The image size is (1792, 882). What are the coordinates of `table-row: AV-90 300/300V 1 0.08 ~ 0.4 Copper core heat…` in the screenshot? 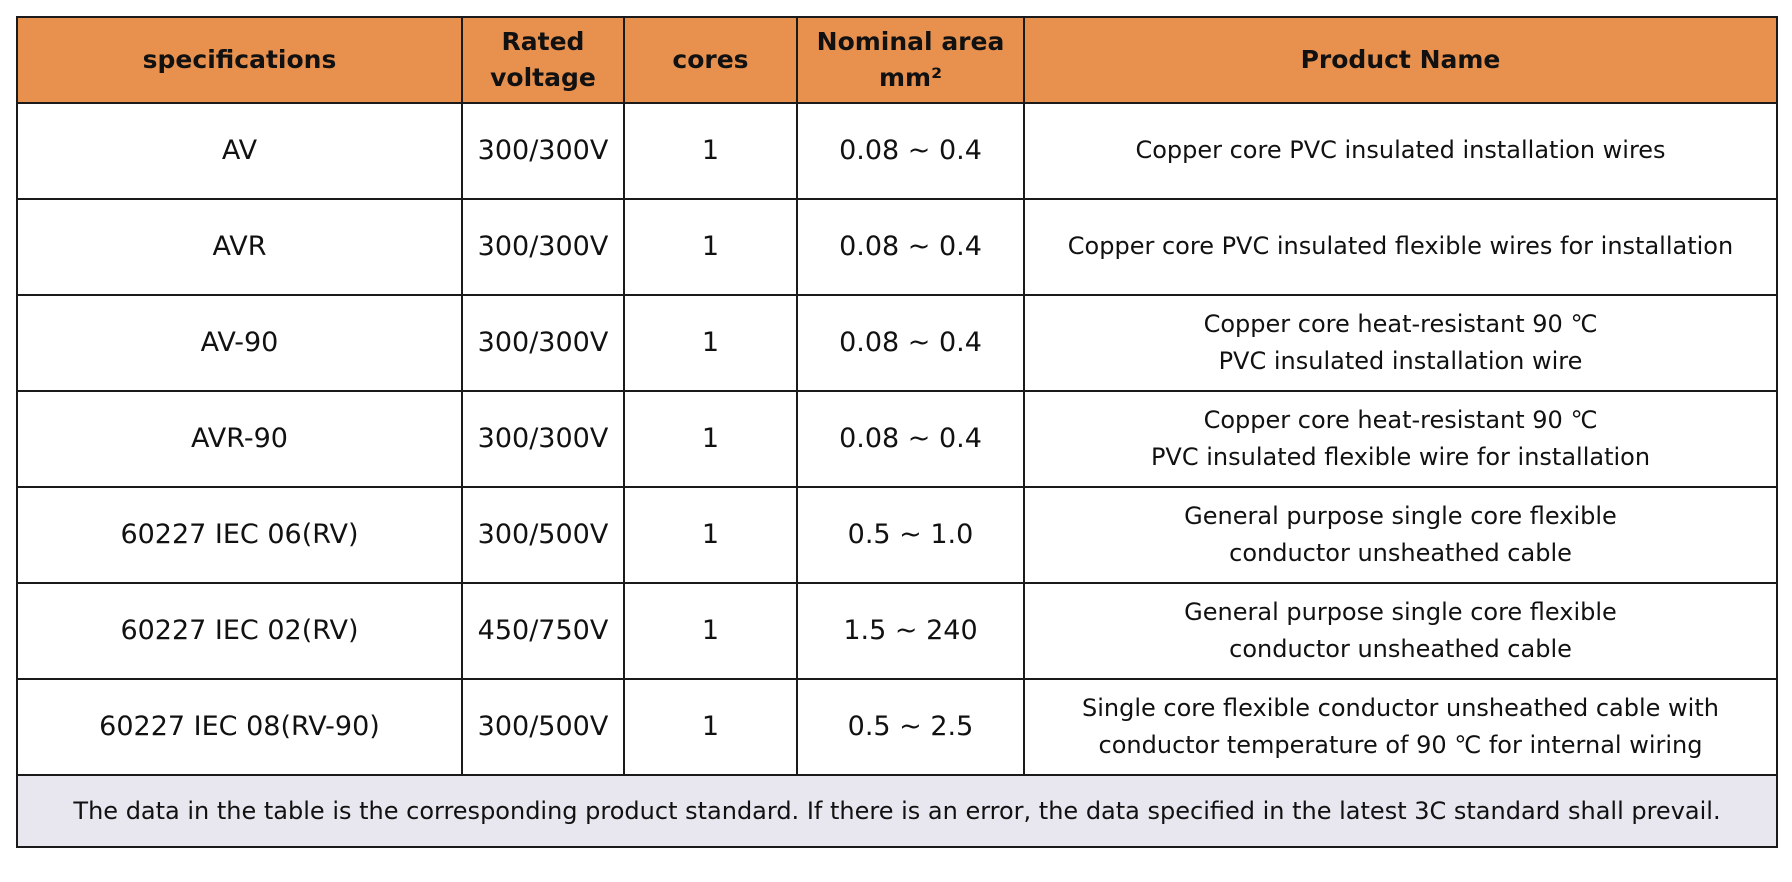 It's located at (897, 343).